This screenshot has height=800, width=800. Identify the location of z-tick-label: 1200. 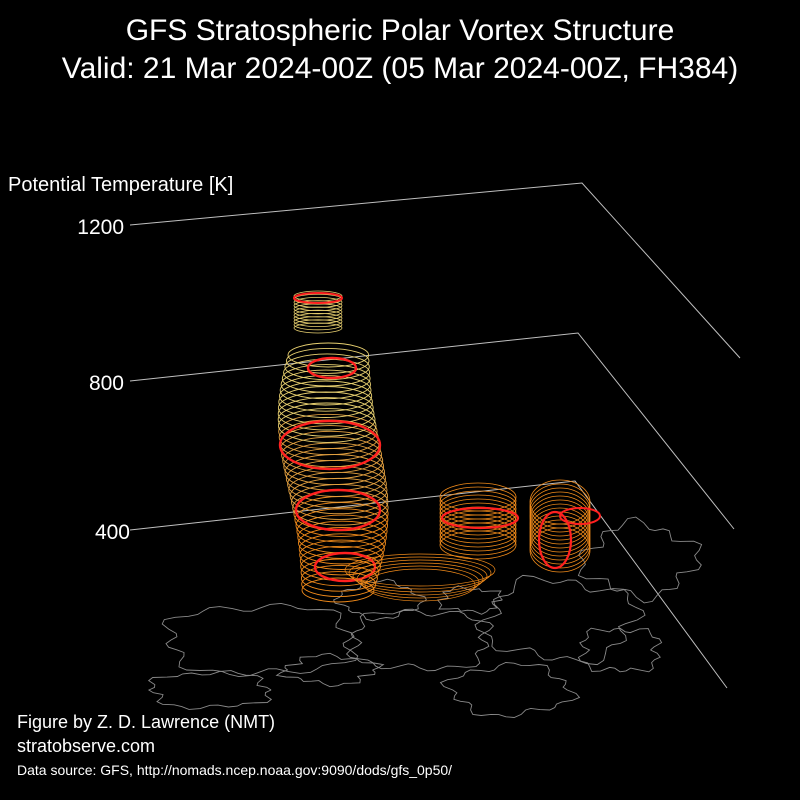
(100, 227).